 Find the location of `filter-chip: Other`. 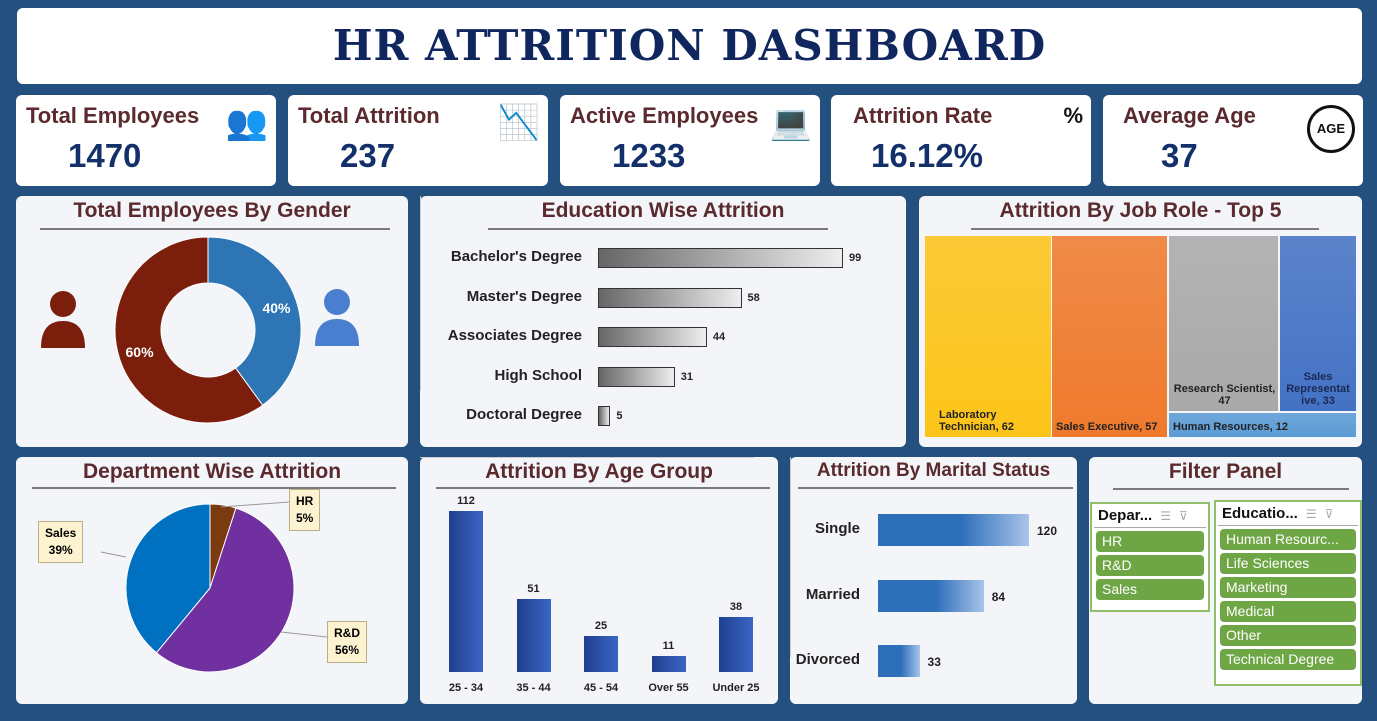

filter-chip: Other is located at coordinates (1288, 635).